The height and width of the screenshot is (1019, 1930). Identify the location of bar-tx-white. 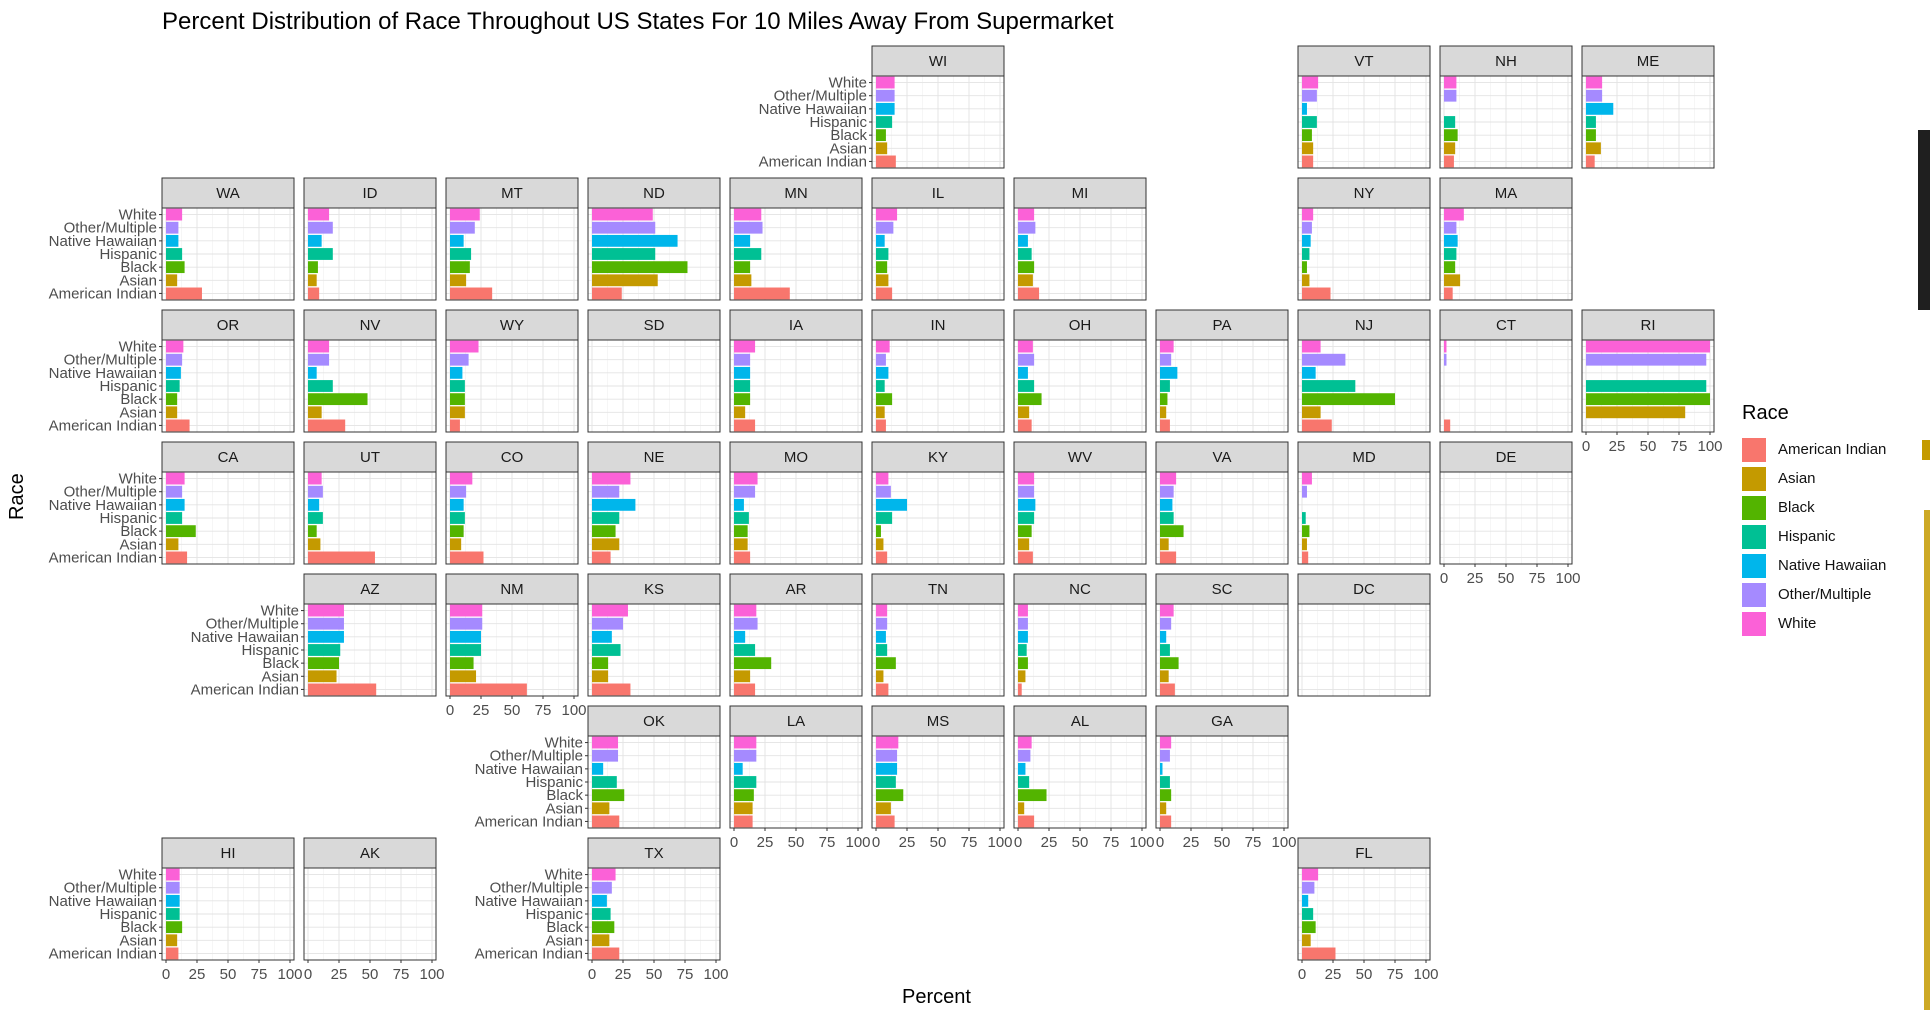
(604, 874).